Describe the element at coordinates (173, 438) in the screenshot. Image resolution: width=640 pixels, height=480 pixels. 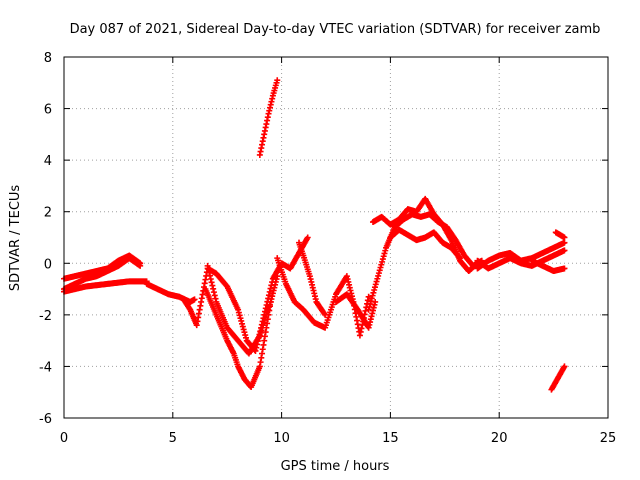
I see `x-tick-label: 5` at that location.